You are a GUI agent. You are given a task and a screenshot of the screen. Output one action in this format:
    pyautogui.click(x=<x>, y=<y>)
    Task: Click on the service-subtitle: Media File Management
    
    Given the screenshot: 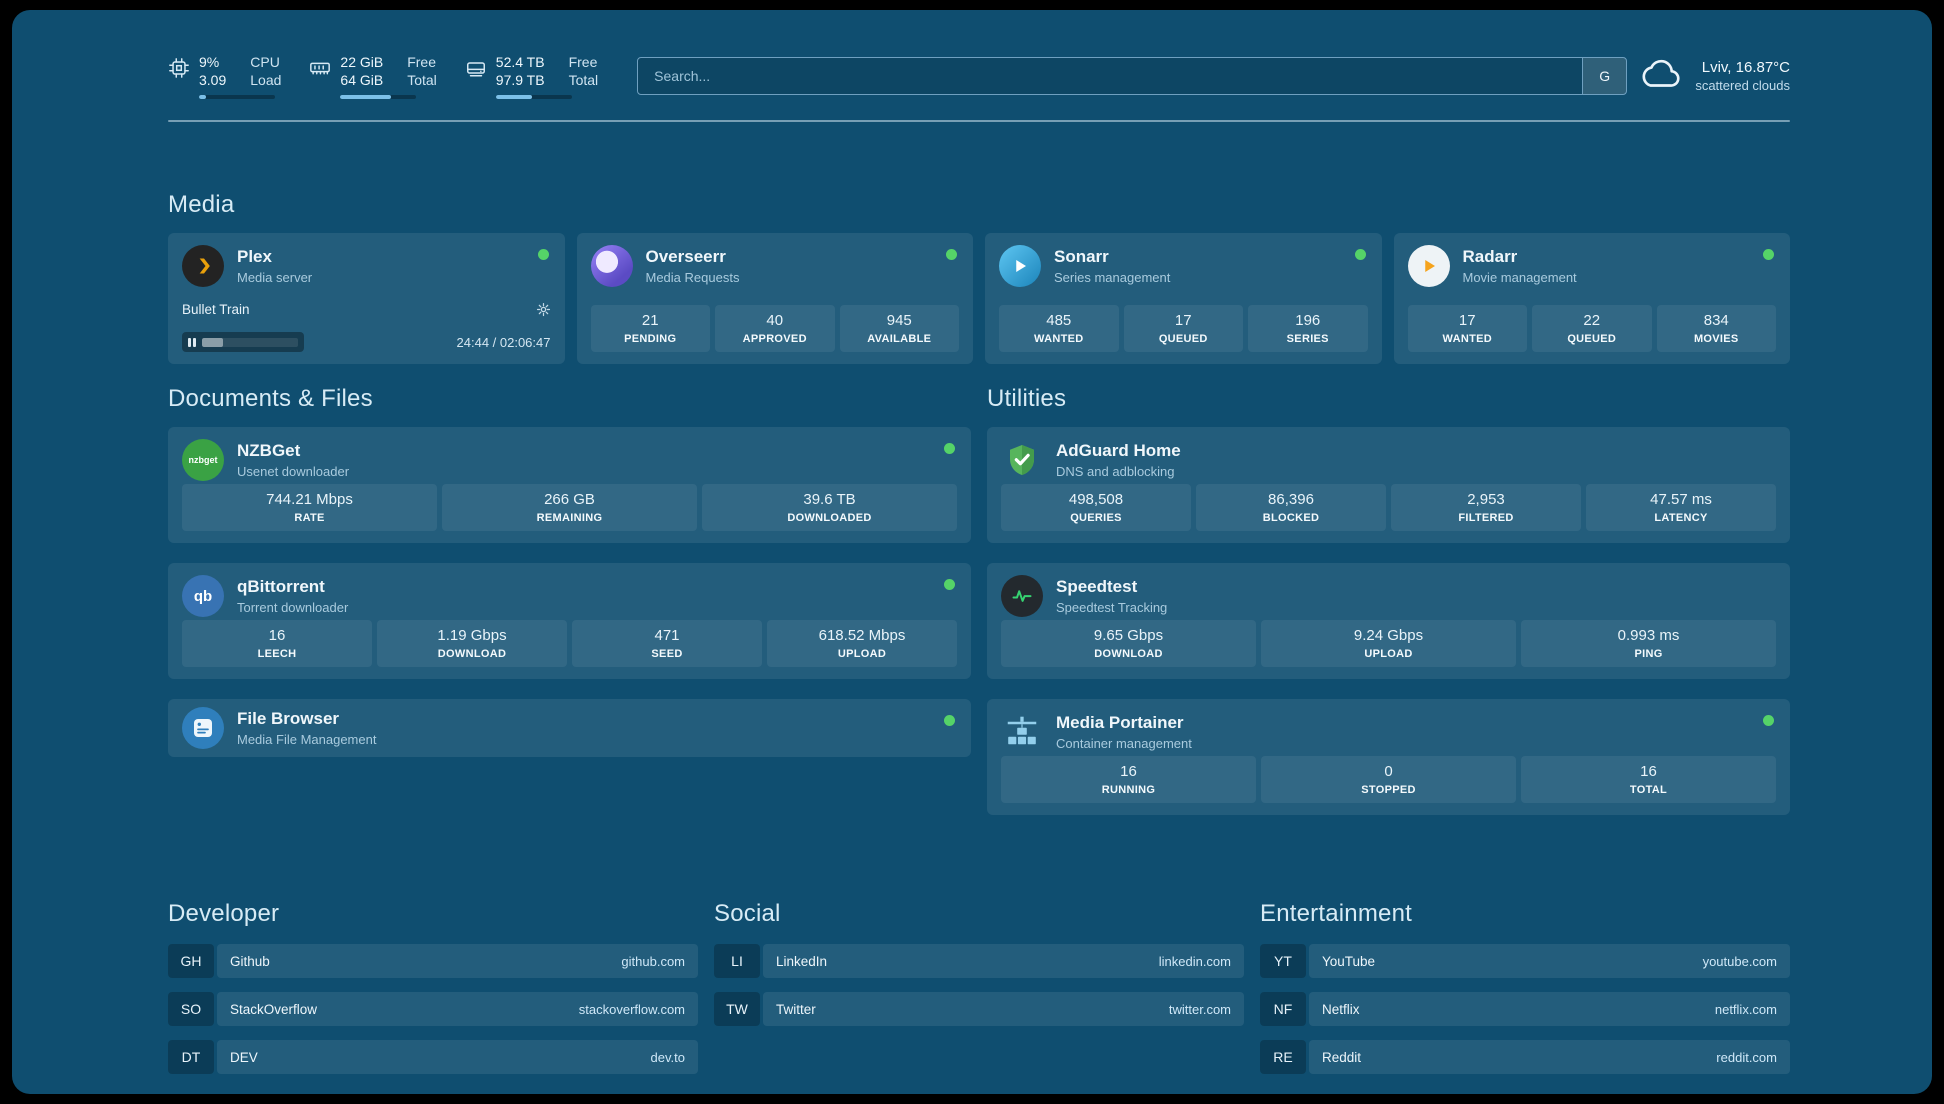 What is the action you would take?
    pyautogui.click(x=307, y=739)
    